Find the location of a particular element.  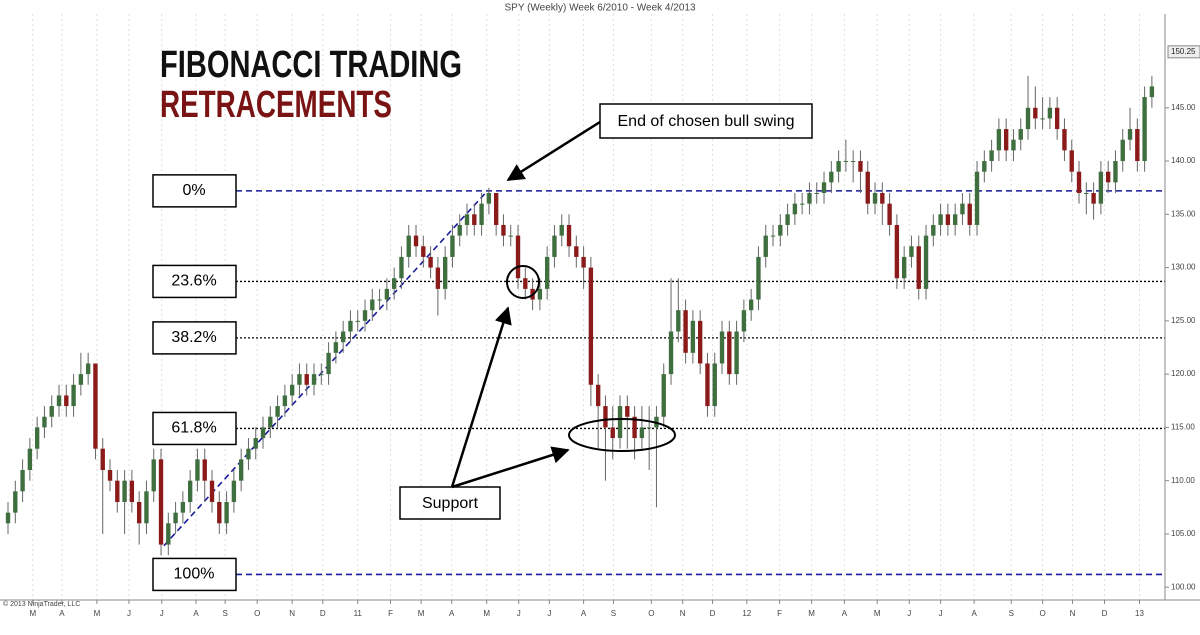

swing-note: End of chosen bull swing is located at coordinates (706, 121).